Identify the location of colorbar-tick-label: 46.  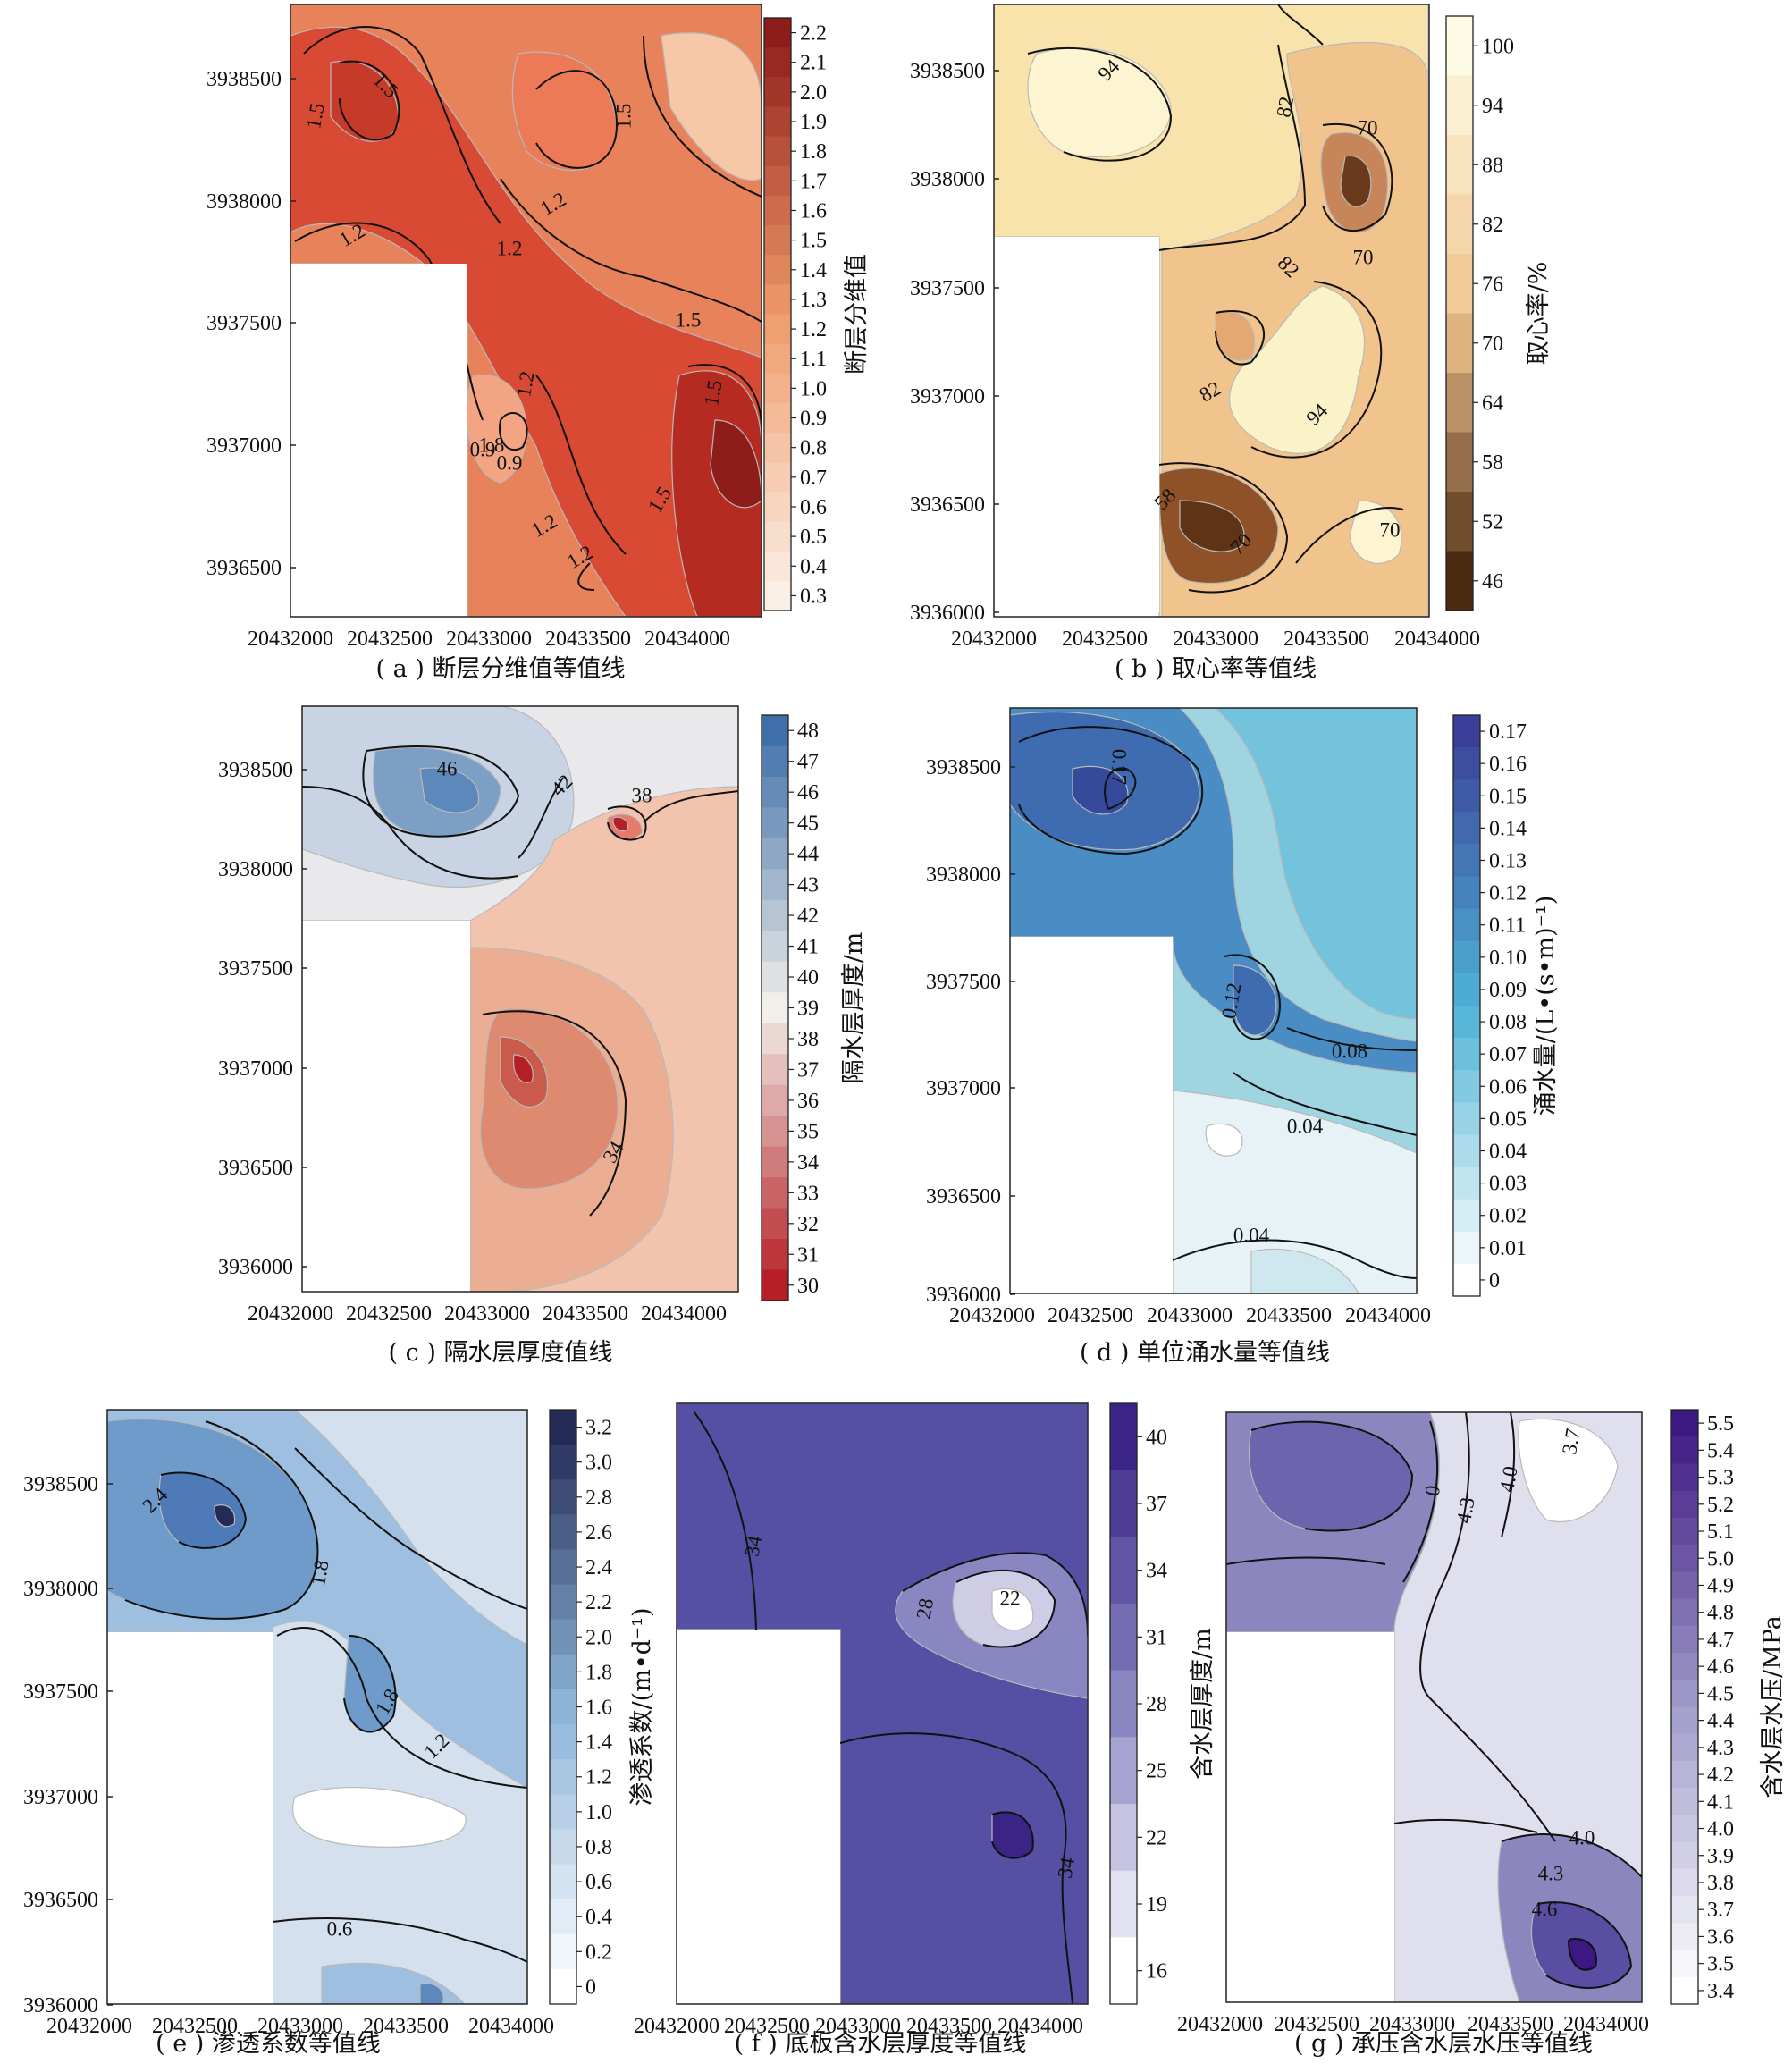
(1492, 582).